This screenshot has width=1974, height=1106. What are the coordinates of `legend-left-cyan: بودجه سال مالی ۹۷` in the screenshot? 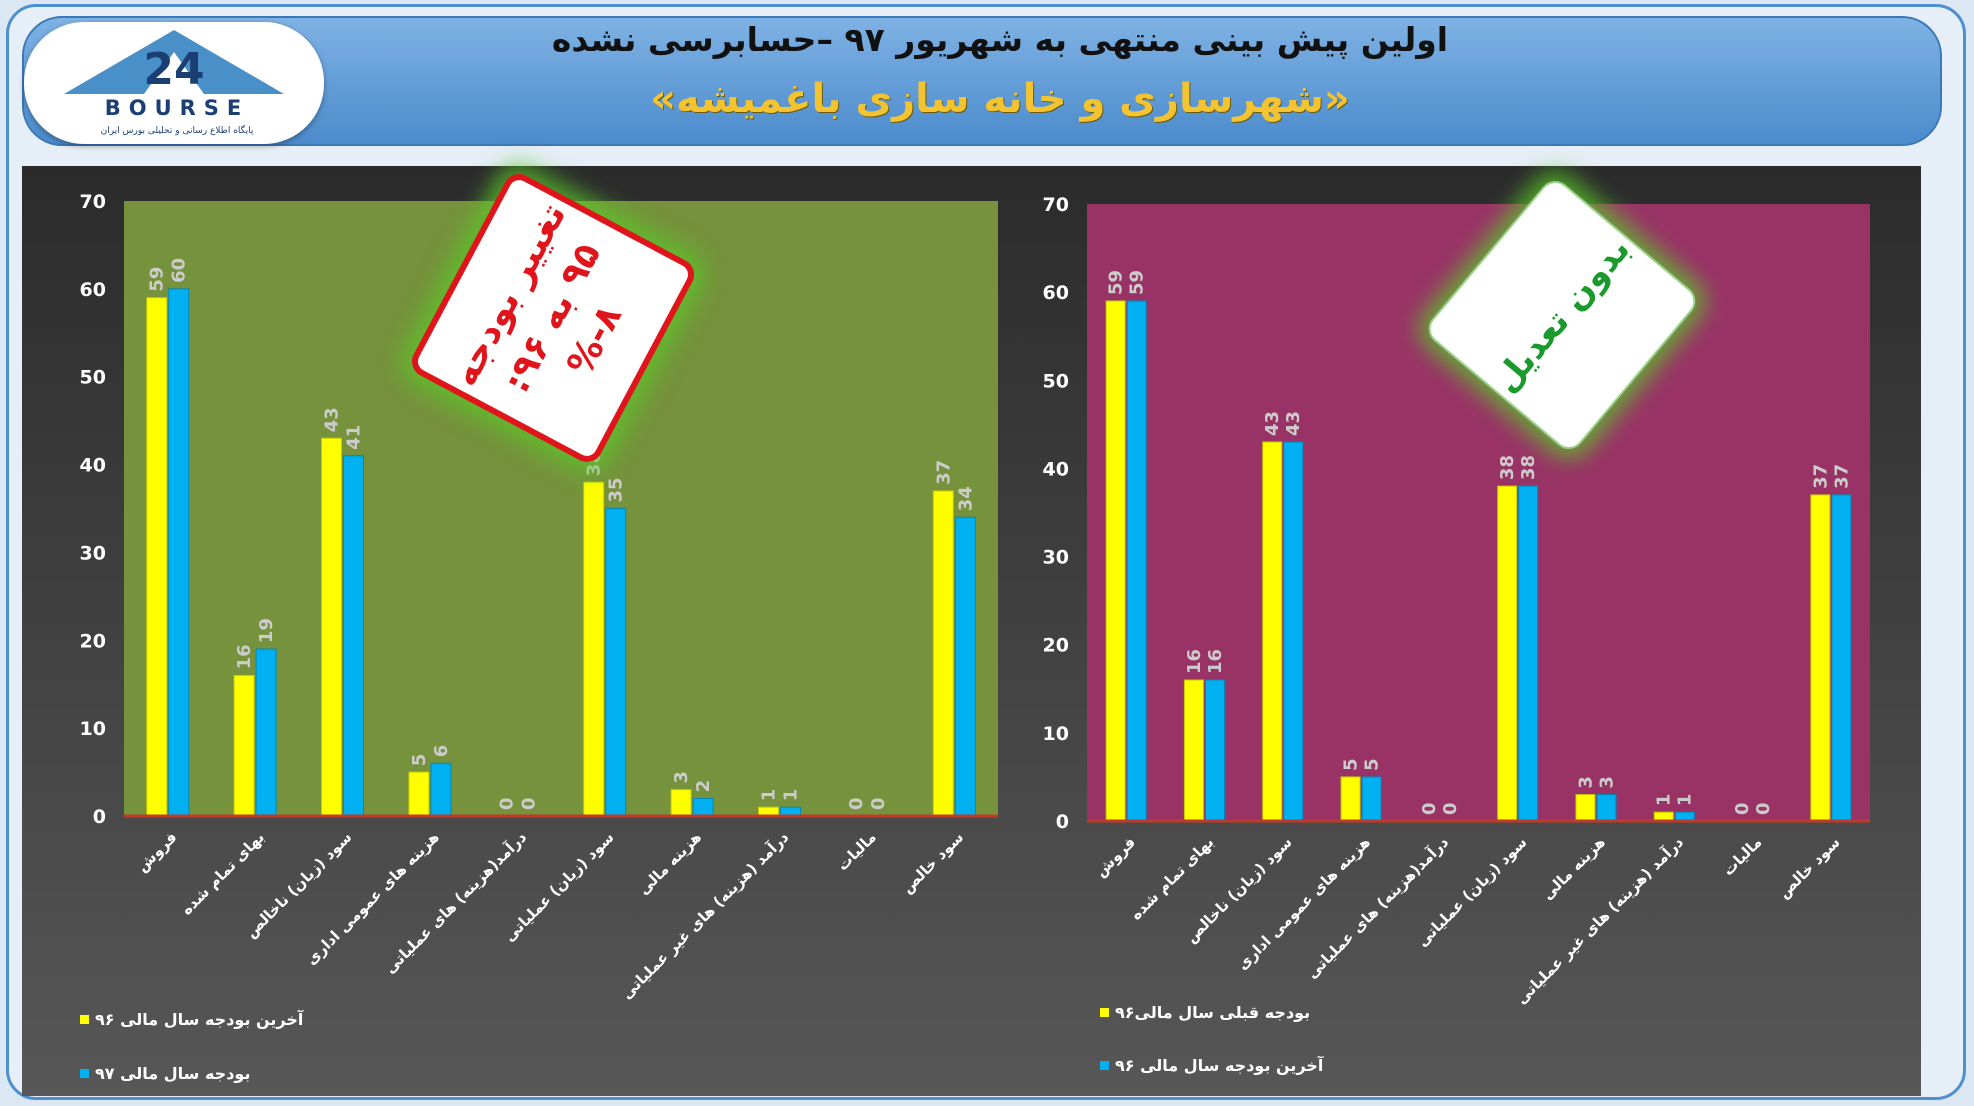 It's located at (165, 1073).